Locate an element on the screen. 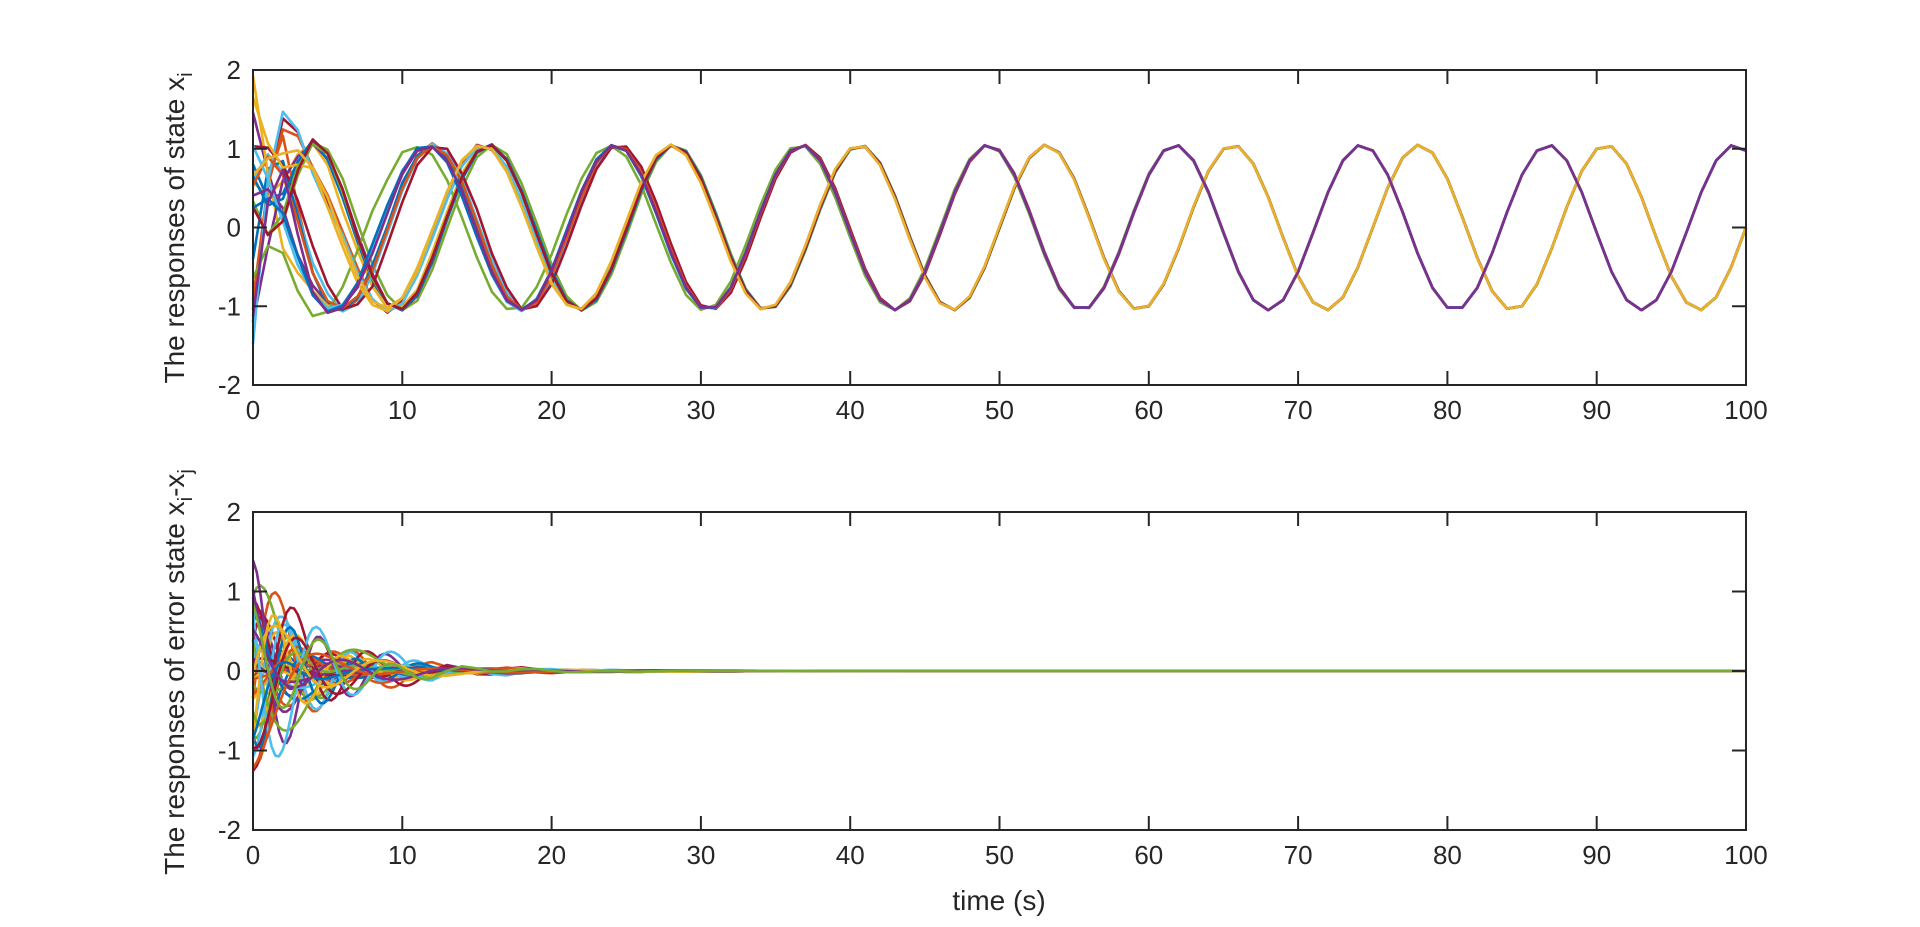 Image resolution: width=1920 pixels, height=927 pixels. error-y-tick-label: -1 is located at coordinates (229, 751).